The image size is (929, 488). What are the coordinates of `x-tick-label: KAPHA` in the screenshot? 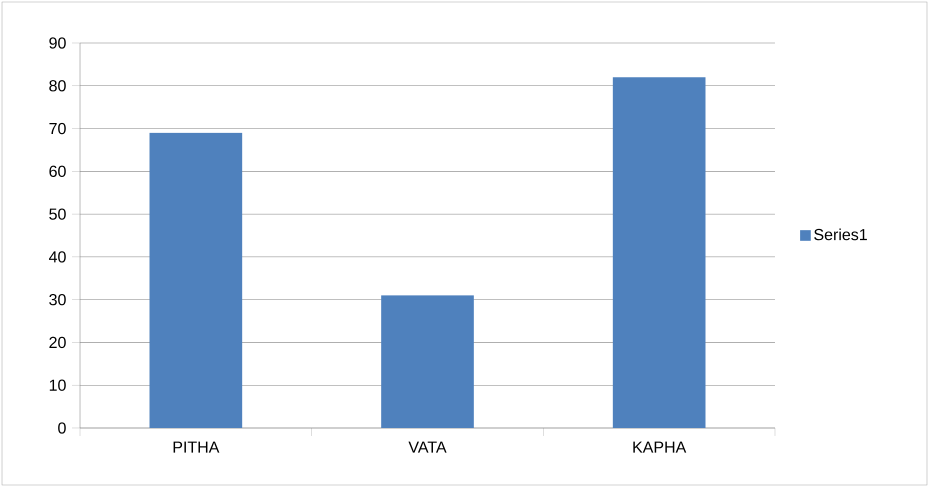 It's located at (659, 447).